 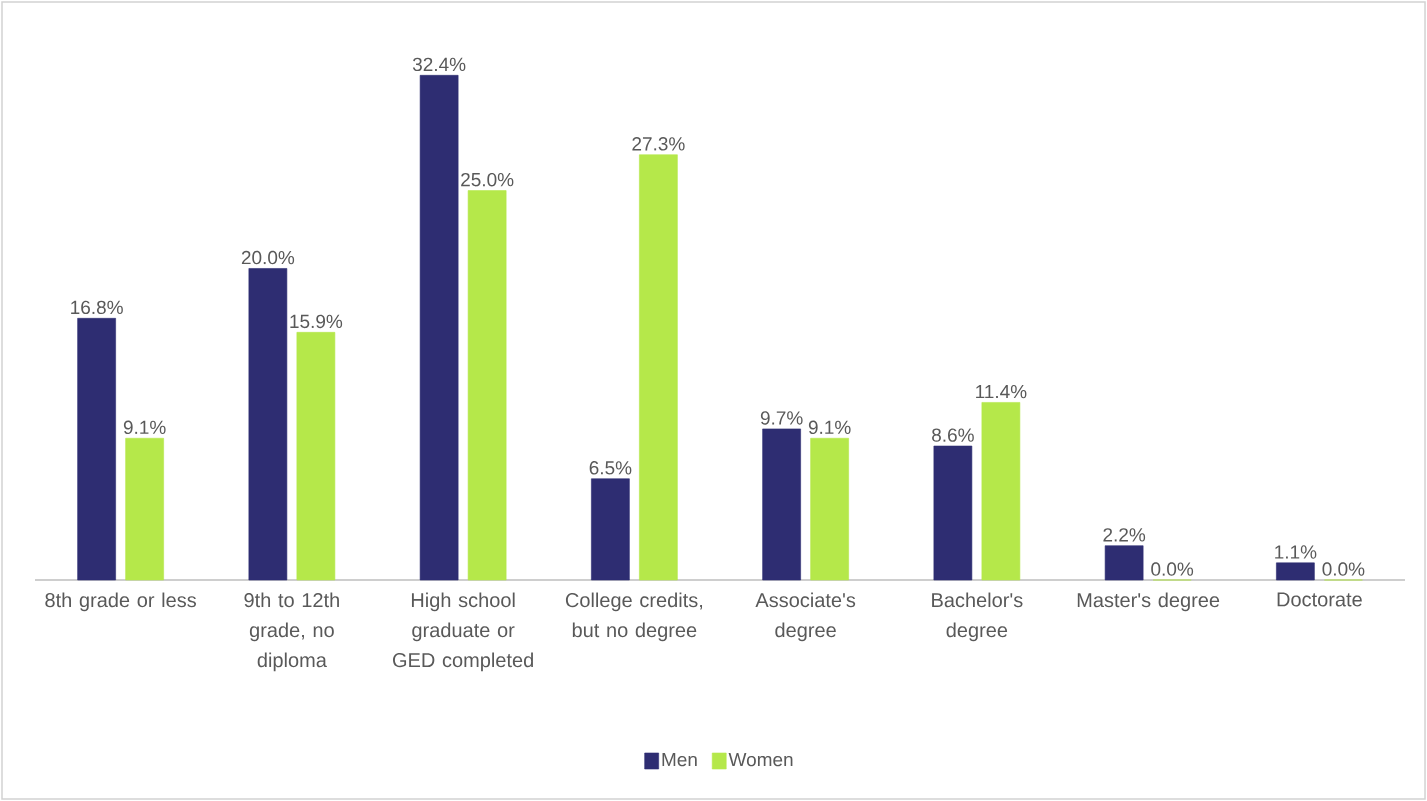 I want to click on legend-label: Men, so click(x=679, y=760).